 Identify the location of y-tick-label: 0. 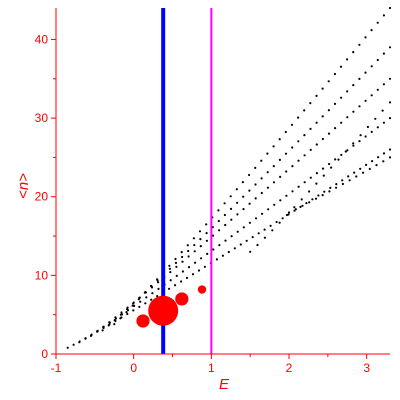
(44, 354).